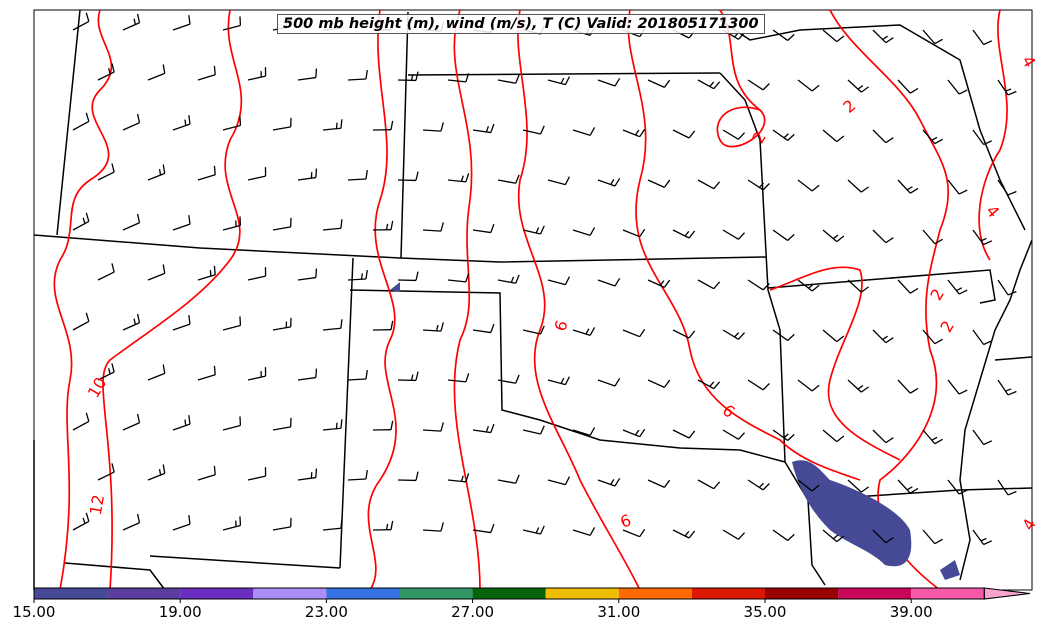 Image resolution: width=1041 pixels, height=633 pixels. I want to click on border-nm-east, so click(346, 413).